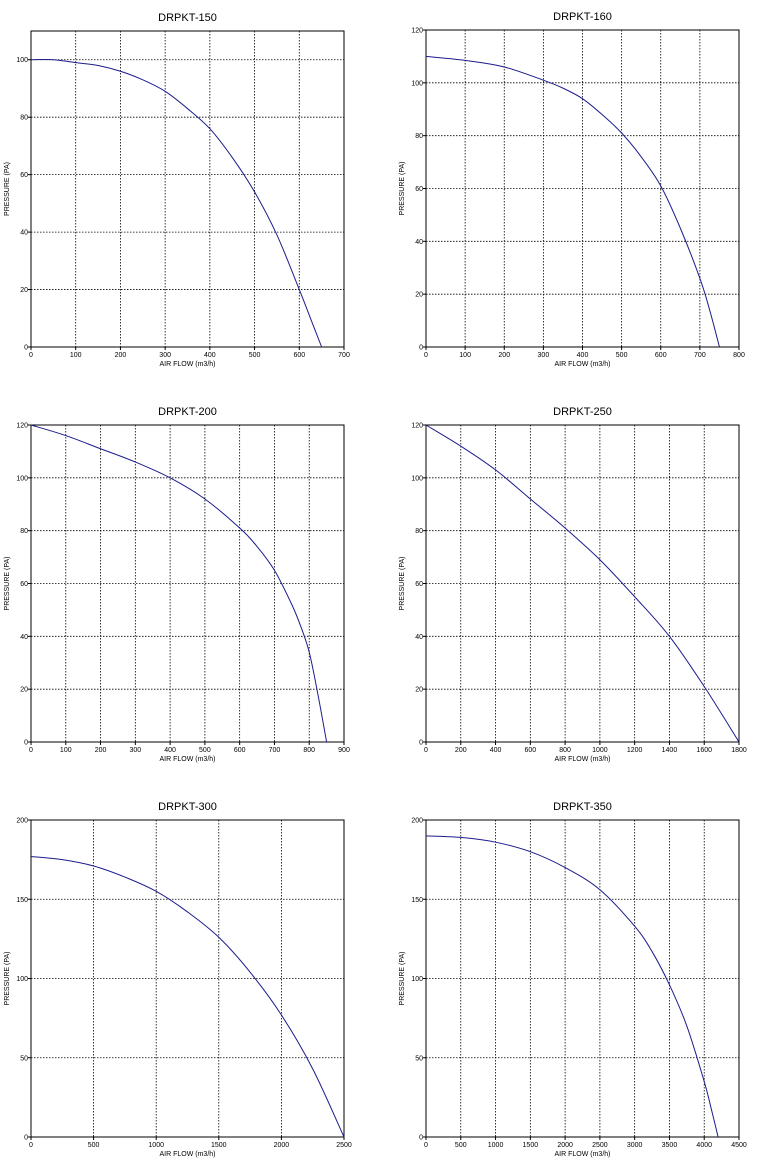  What do you see at coordinates (187, 807) in the screenshot?
I see `chart-title: DRPKT-300` at bounding box center [187, 807].